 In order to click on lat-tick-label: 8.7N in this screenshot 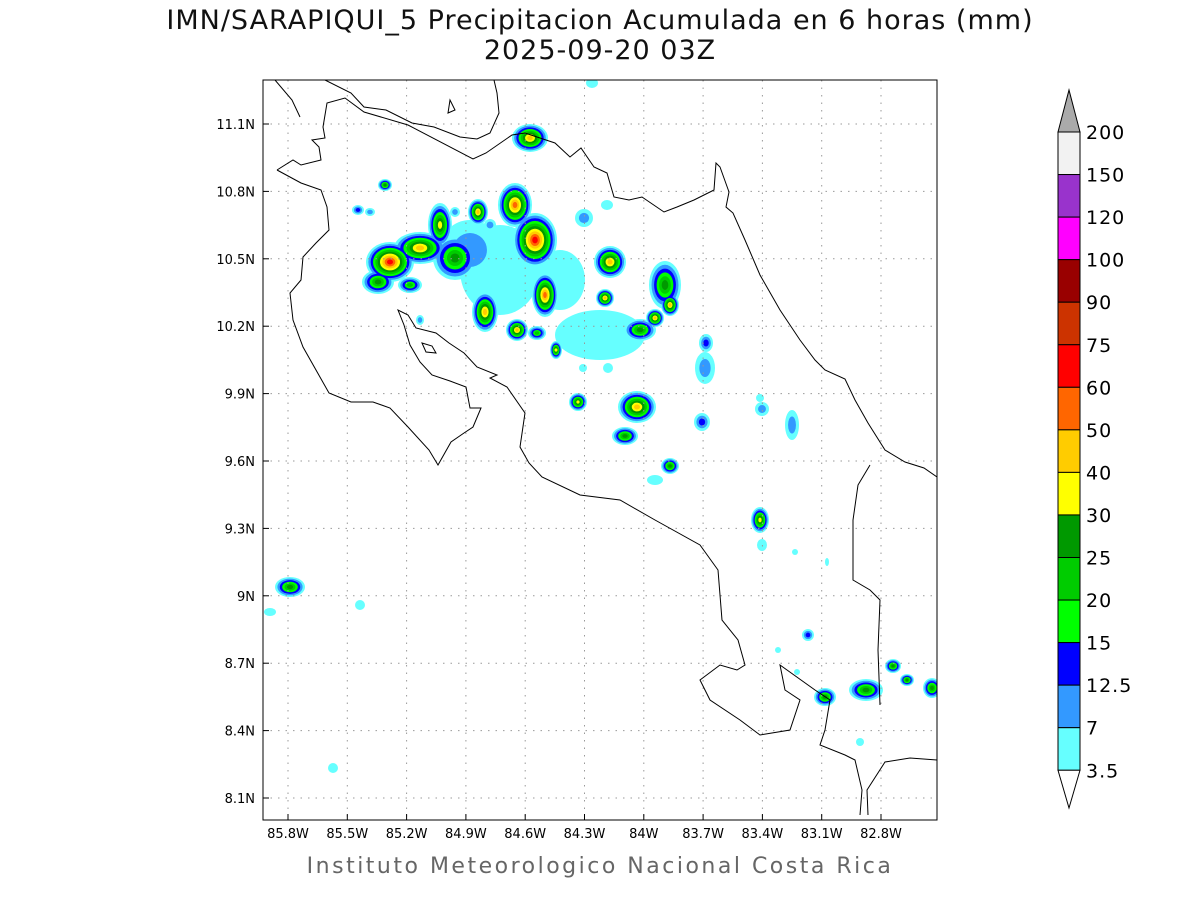, I will do `click(240, 664)`.